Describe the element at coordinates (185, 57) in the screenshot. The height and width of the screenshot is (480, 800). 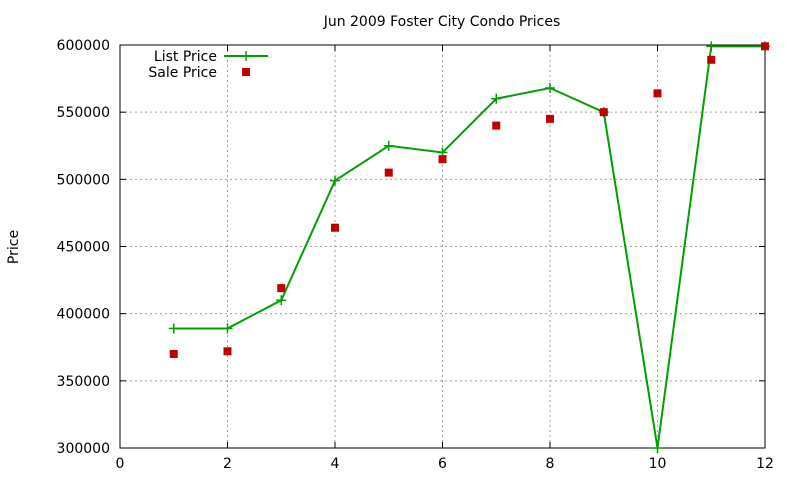
I see `legend-label: List Price` at that location.